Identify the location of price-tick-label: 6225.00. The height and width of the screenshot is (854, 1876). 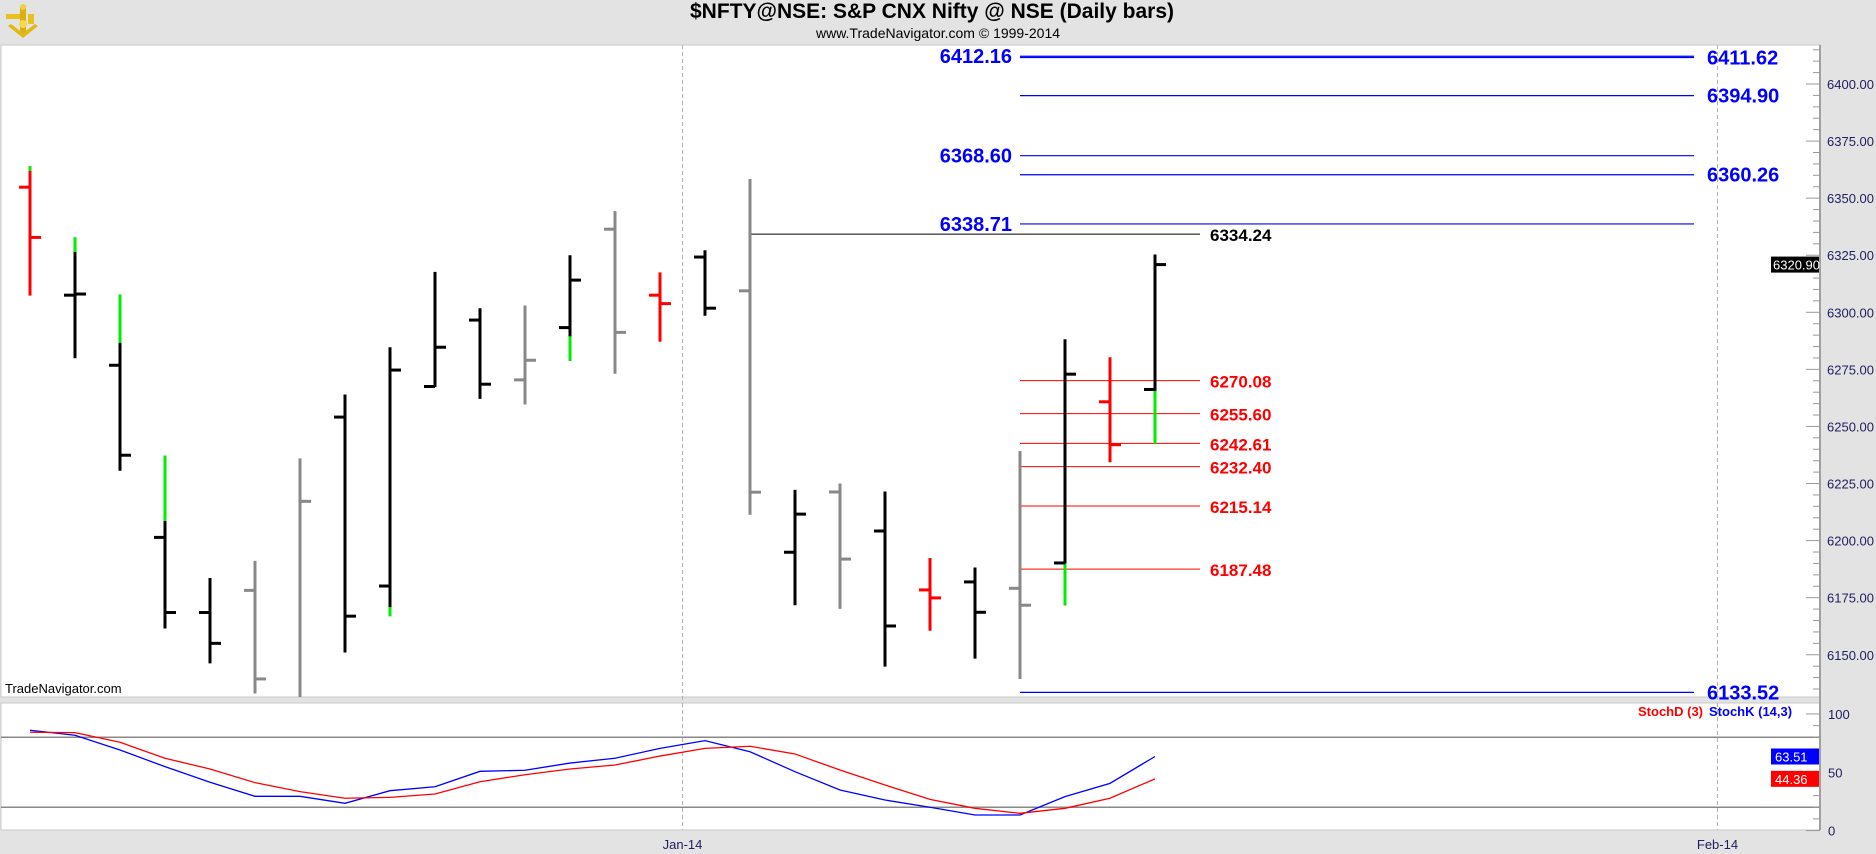
(1850, 484).